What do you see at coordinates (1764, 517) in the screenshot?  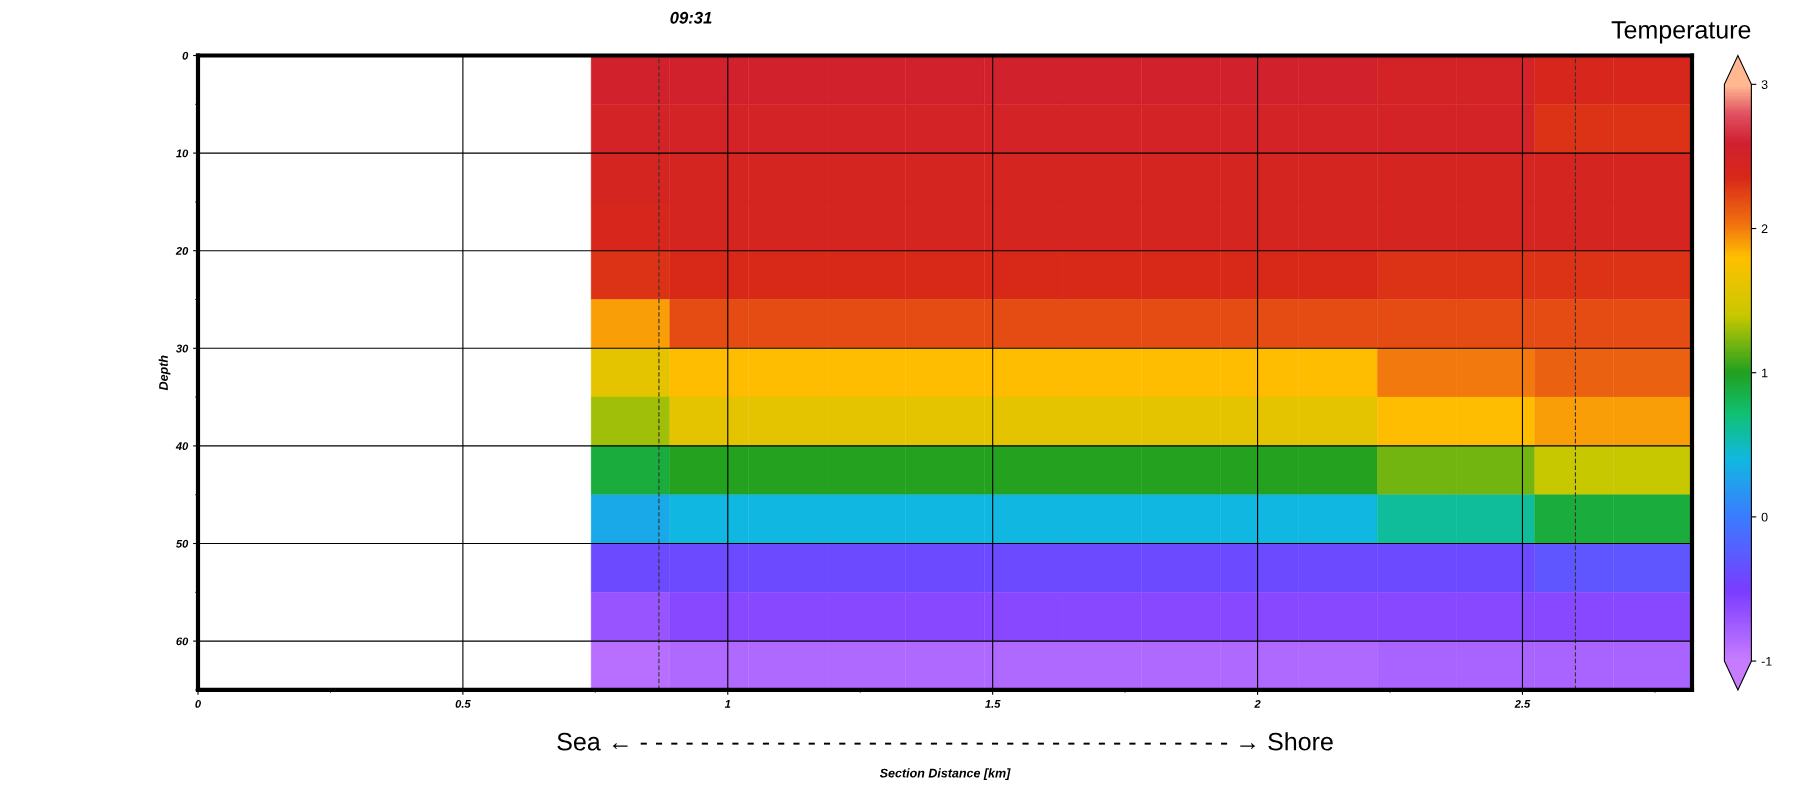 I see `color-bar-label: 0` at bounding box center [1764, 517].